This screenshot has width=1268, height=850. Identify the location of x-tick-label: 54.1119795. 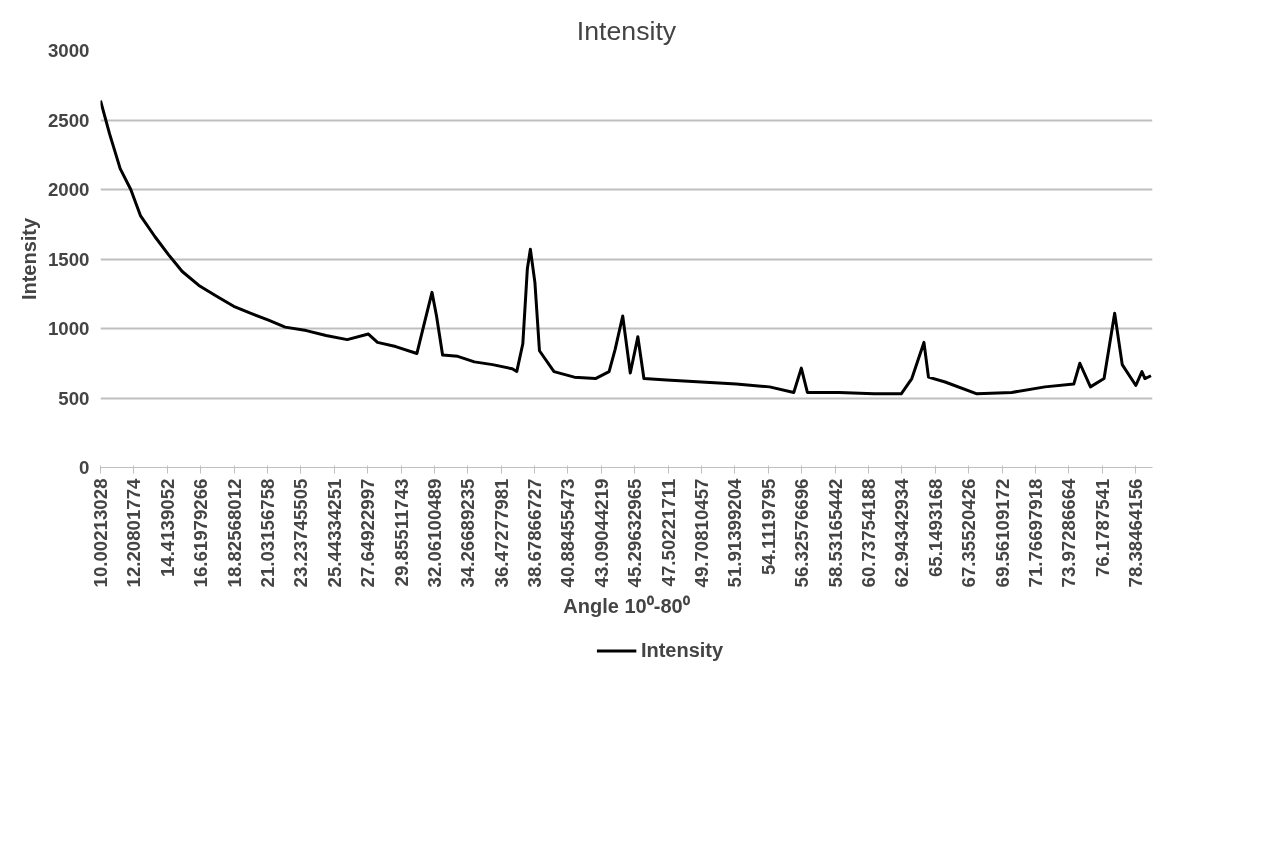
(768, 527).